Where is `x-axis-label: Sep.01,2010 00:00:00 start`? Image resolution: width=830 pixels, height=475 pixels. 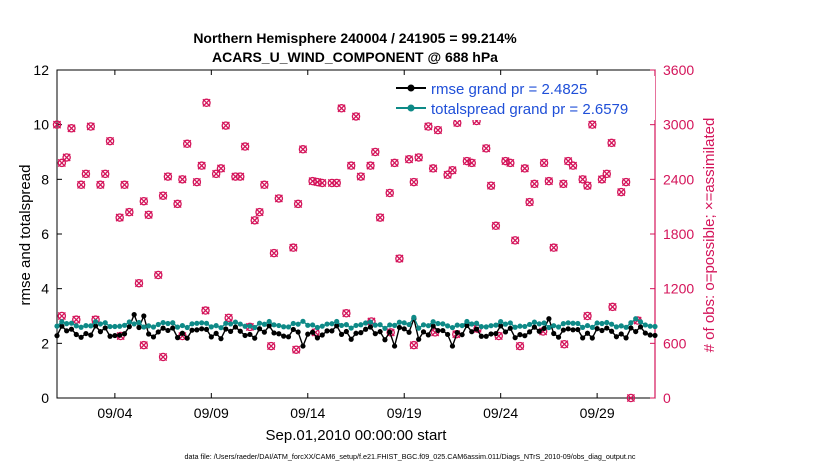 x-axis-label: Sep.01,2010 00:00:00 start is located at coordinates (357, 435).